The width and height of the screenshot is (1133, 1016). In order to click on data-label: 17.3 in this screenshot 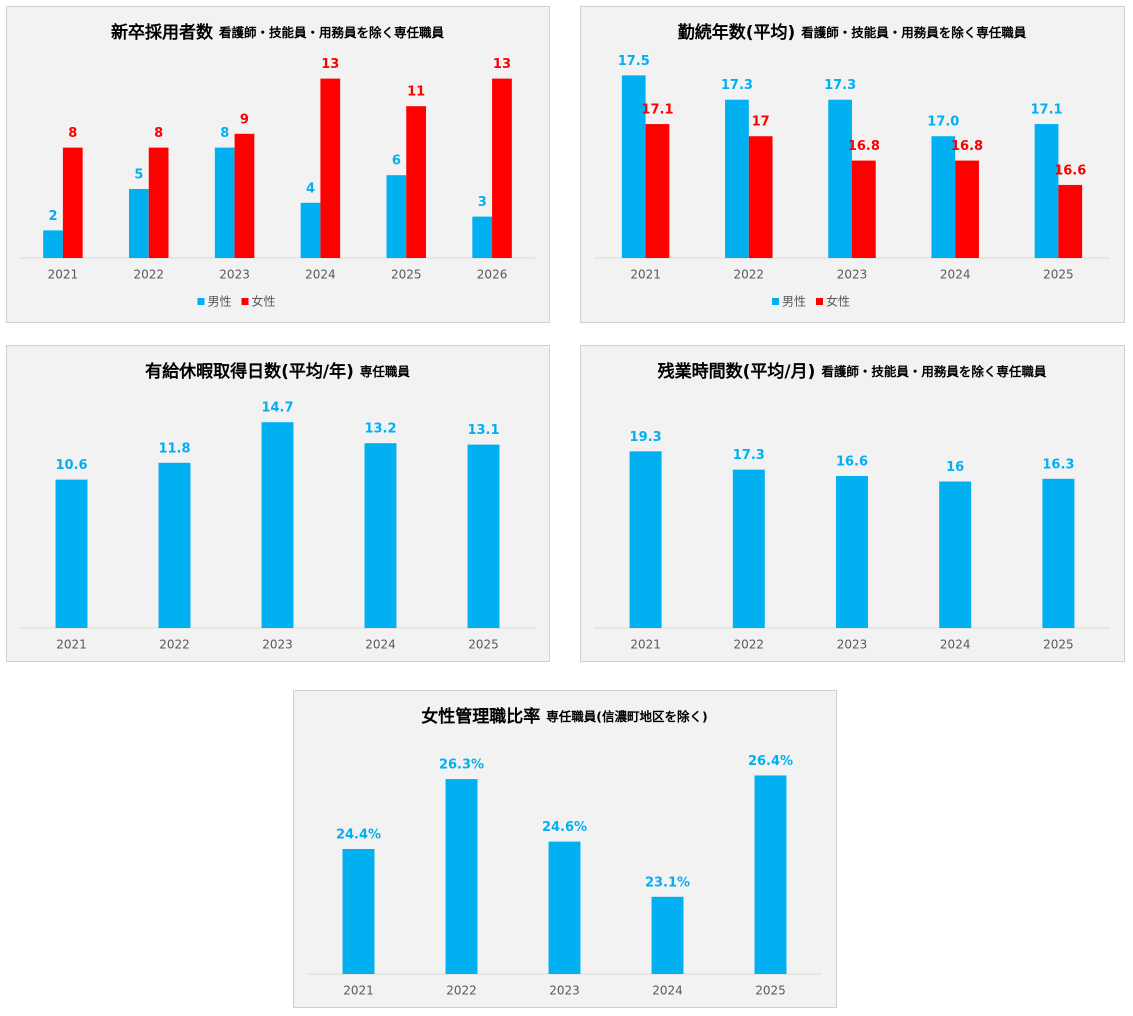, I will do `click(749, 455)`.